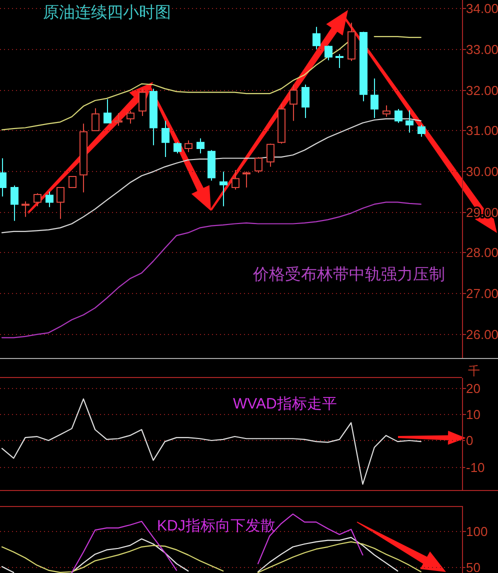 This screenshot has width=498, height=573. Describe the element at coordinates (474, 371) in the screenshot. I see `y-axis-title: 千` at that location.